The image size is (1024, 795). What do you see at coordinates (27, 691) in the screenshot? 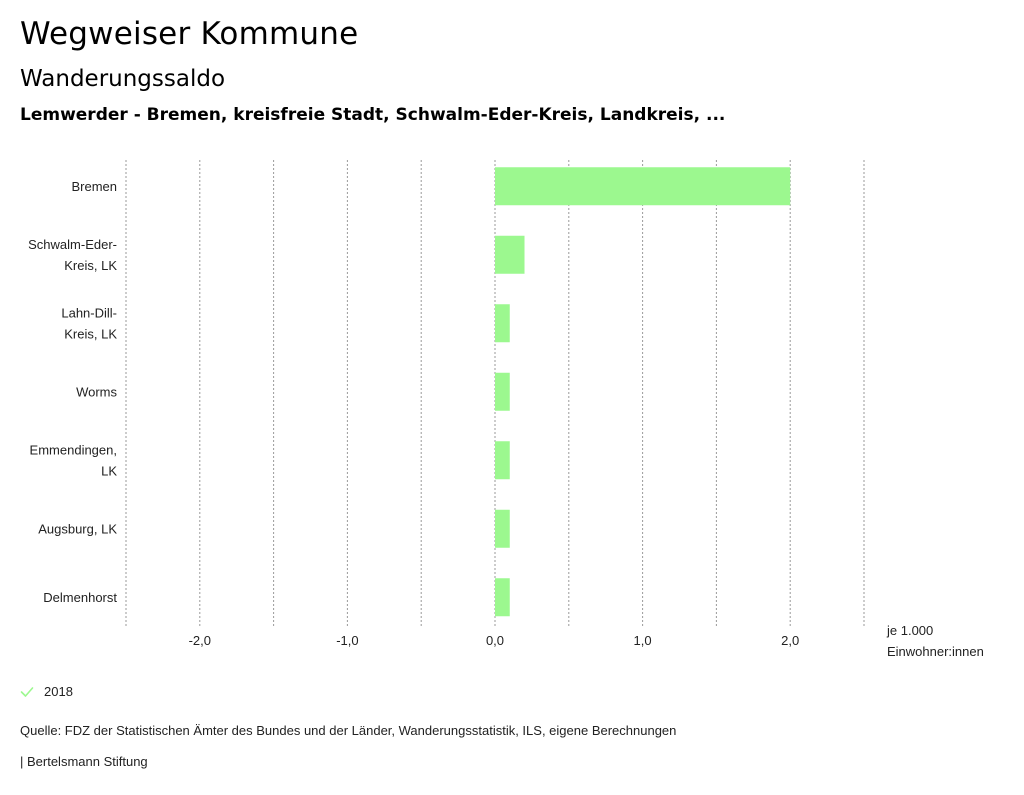
I see `check-icon` at bounding box center [27, 691].